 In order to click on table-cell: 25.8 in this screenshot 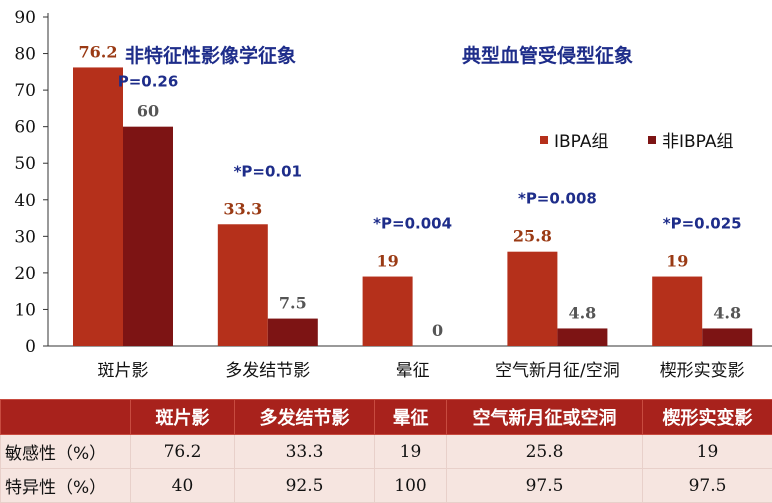, I will do `click(544, 452)`.